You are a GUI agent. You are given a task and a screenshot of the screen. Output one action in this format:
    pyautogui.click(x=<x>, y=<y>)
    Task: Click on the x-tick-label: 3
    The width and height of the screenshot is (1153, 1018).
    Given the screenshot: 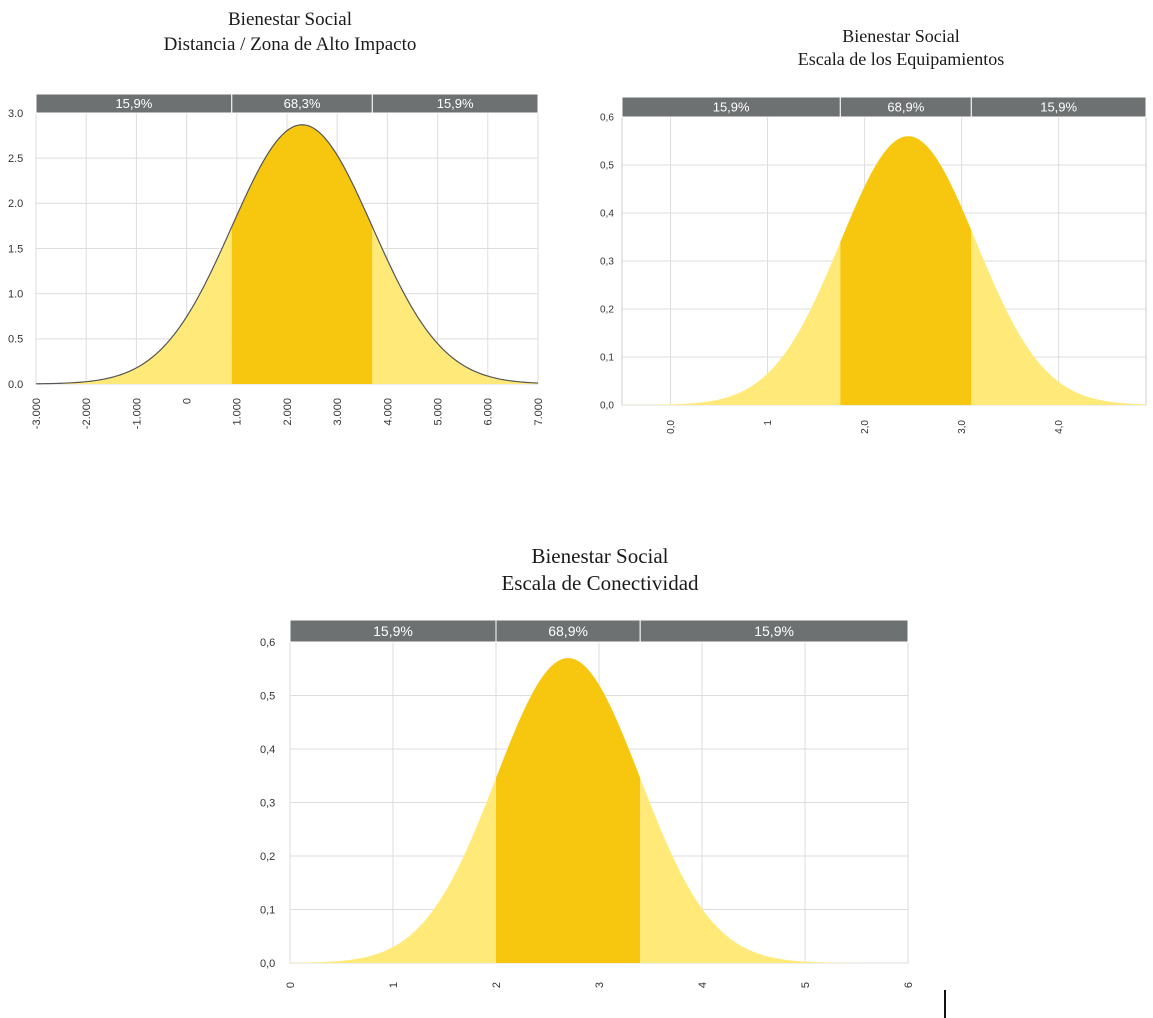 What is the action you would take?
    pyautogui.click(x=600, y=985)
    